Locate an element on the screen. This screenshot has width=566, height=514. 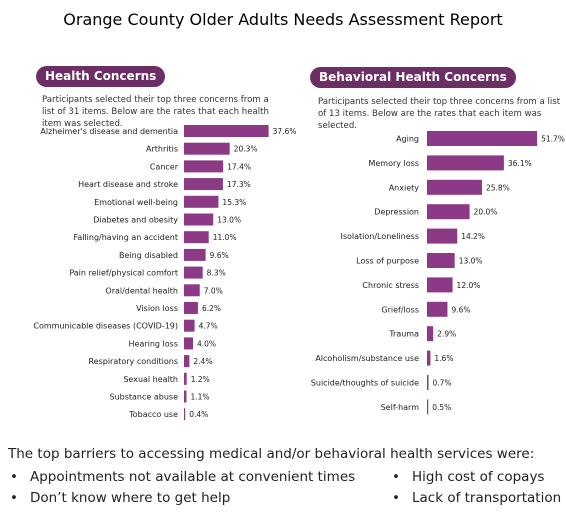
bar-depression is located at coordinates (448, 212).